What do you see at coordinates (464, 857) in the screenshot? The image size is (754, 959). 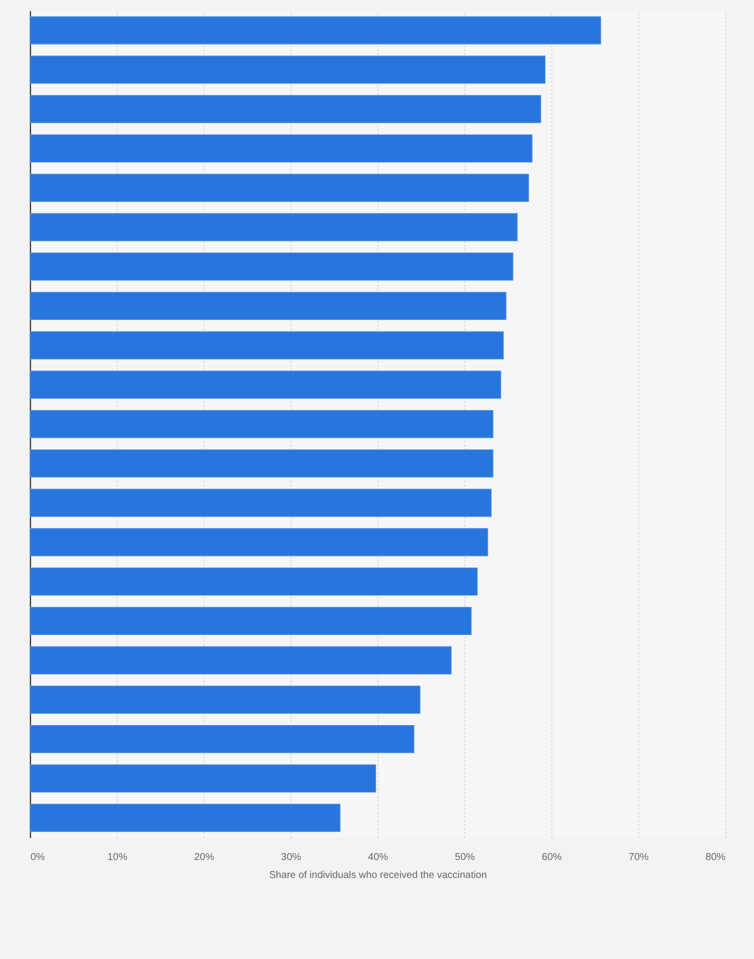 I see `x-tick-label: 50%` at bounding box center [464, 857].